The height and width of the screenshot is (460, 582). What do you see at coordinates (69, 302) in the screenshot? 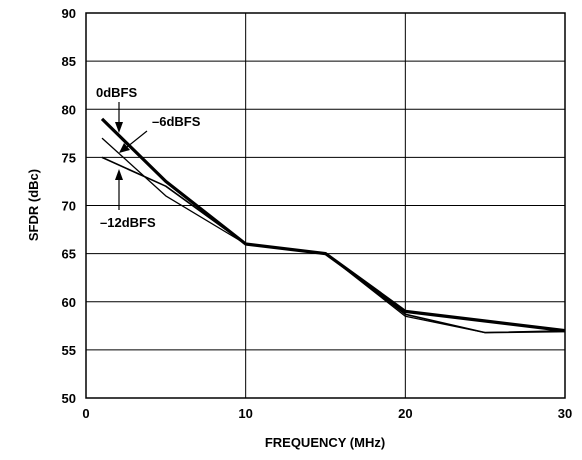
I see `y-tick-label: 60` at bounding box center [69, 302].